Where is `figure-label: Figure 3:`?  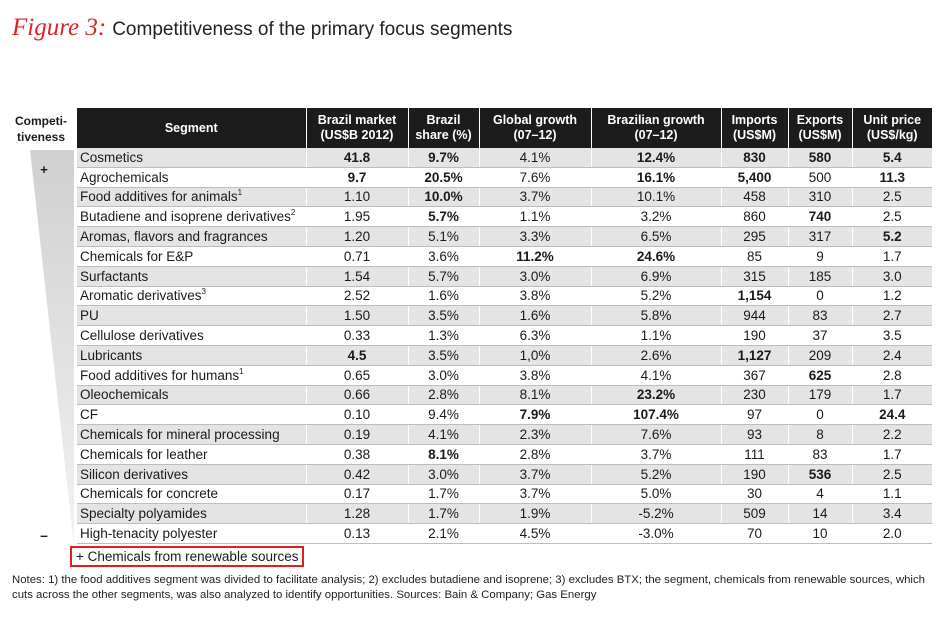 figure-label: Figure 3: is located at coordinates (59, 27).